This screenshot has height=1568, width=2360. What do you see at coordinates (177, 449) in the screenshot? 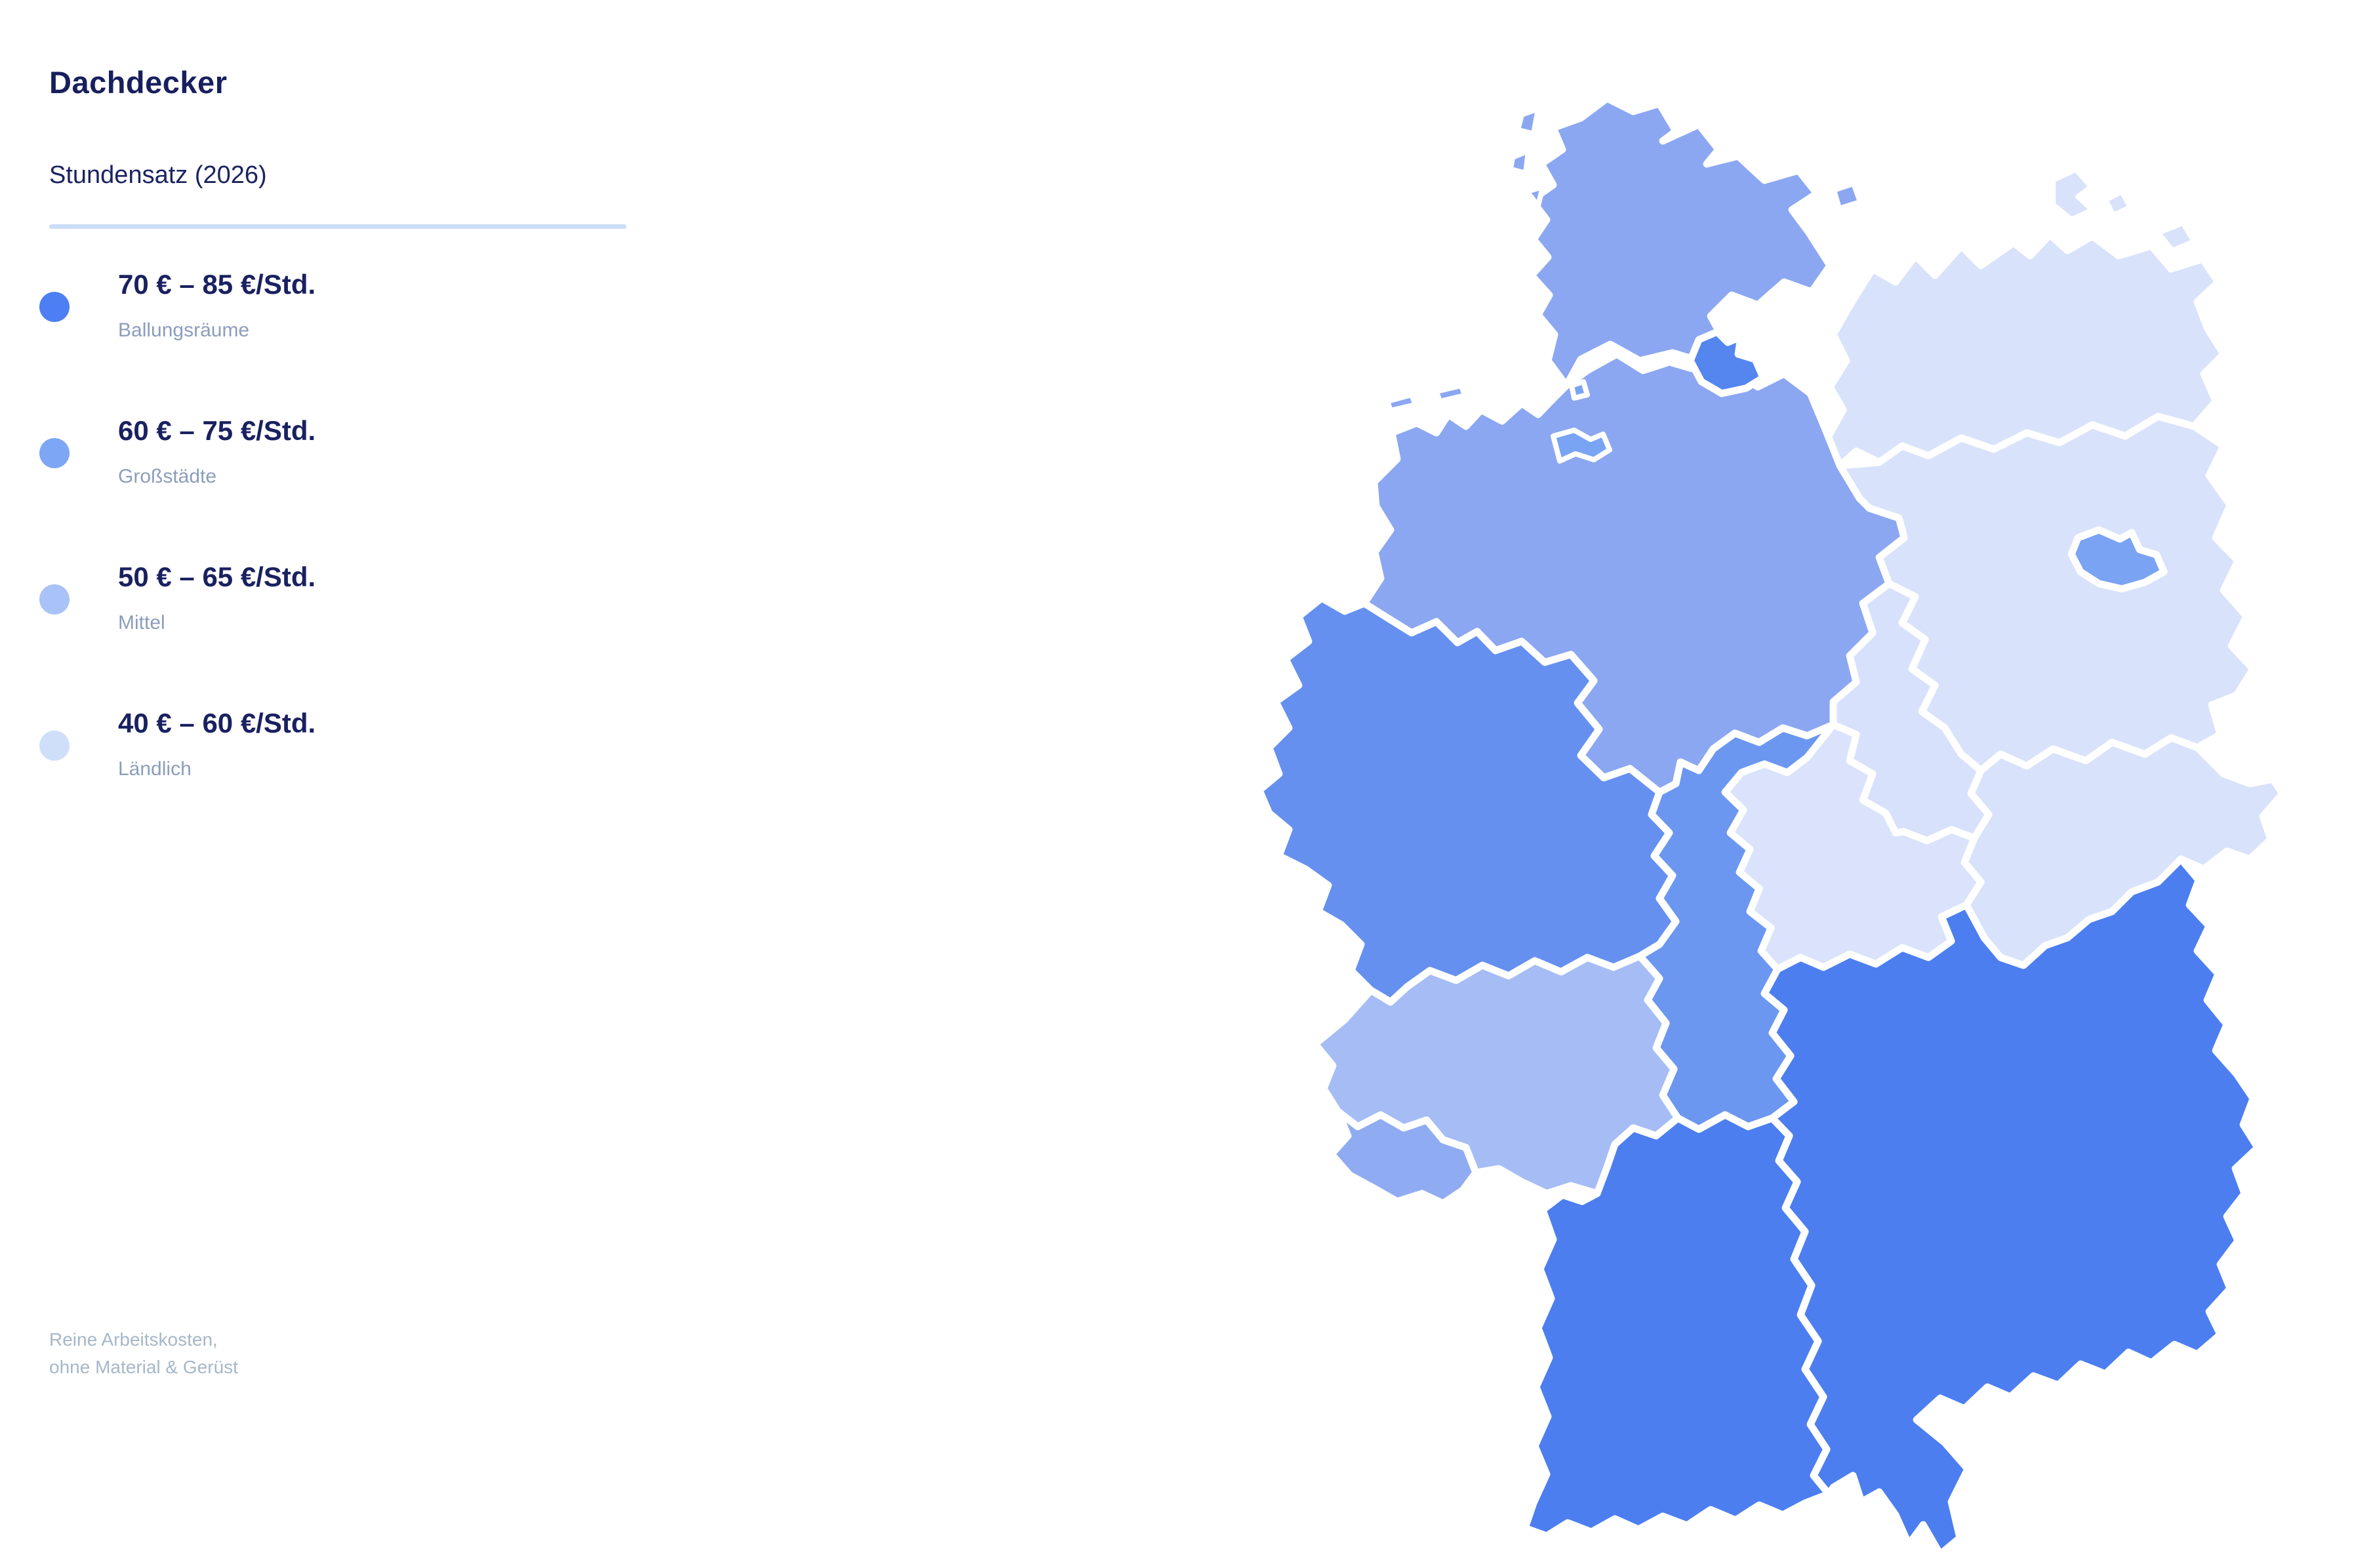
I see `legend-item: 60 € – 75 €/Std. Großstädte` at bounding box center [177, 449].